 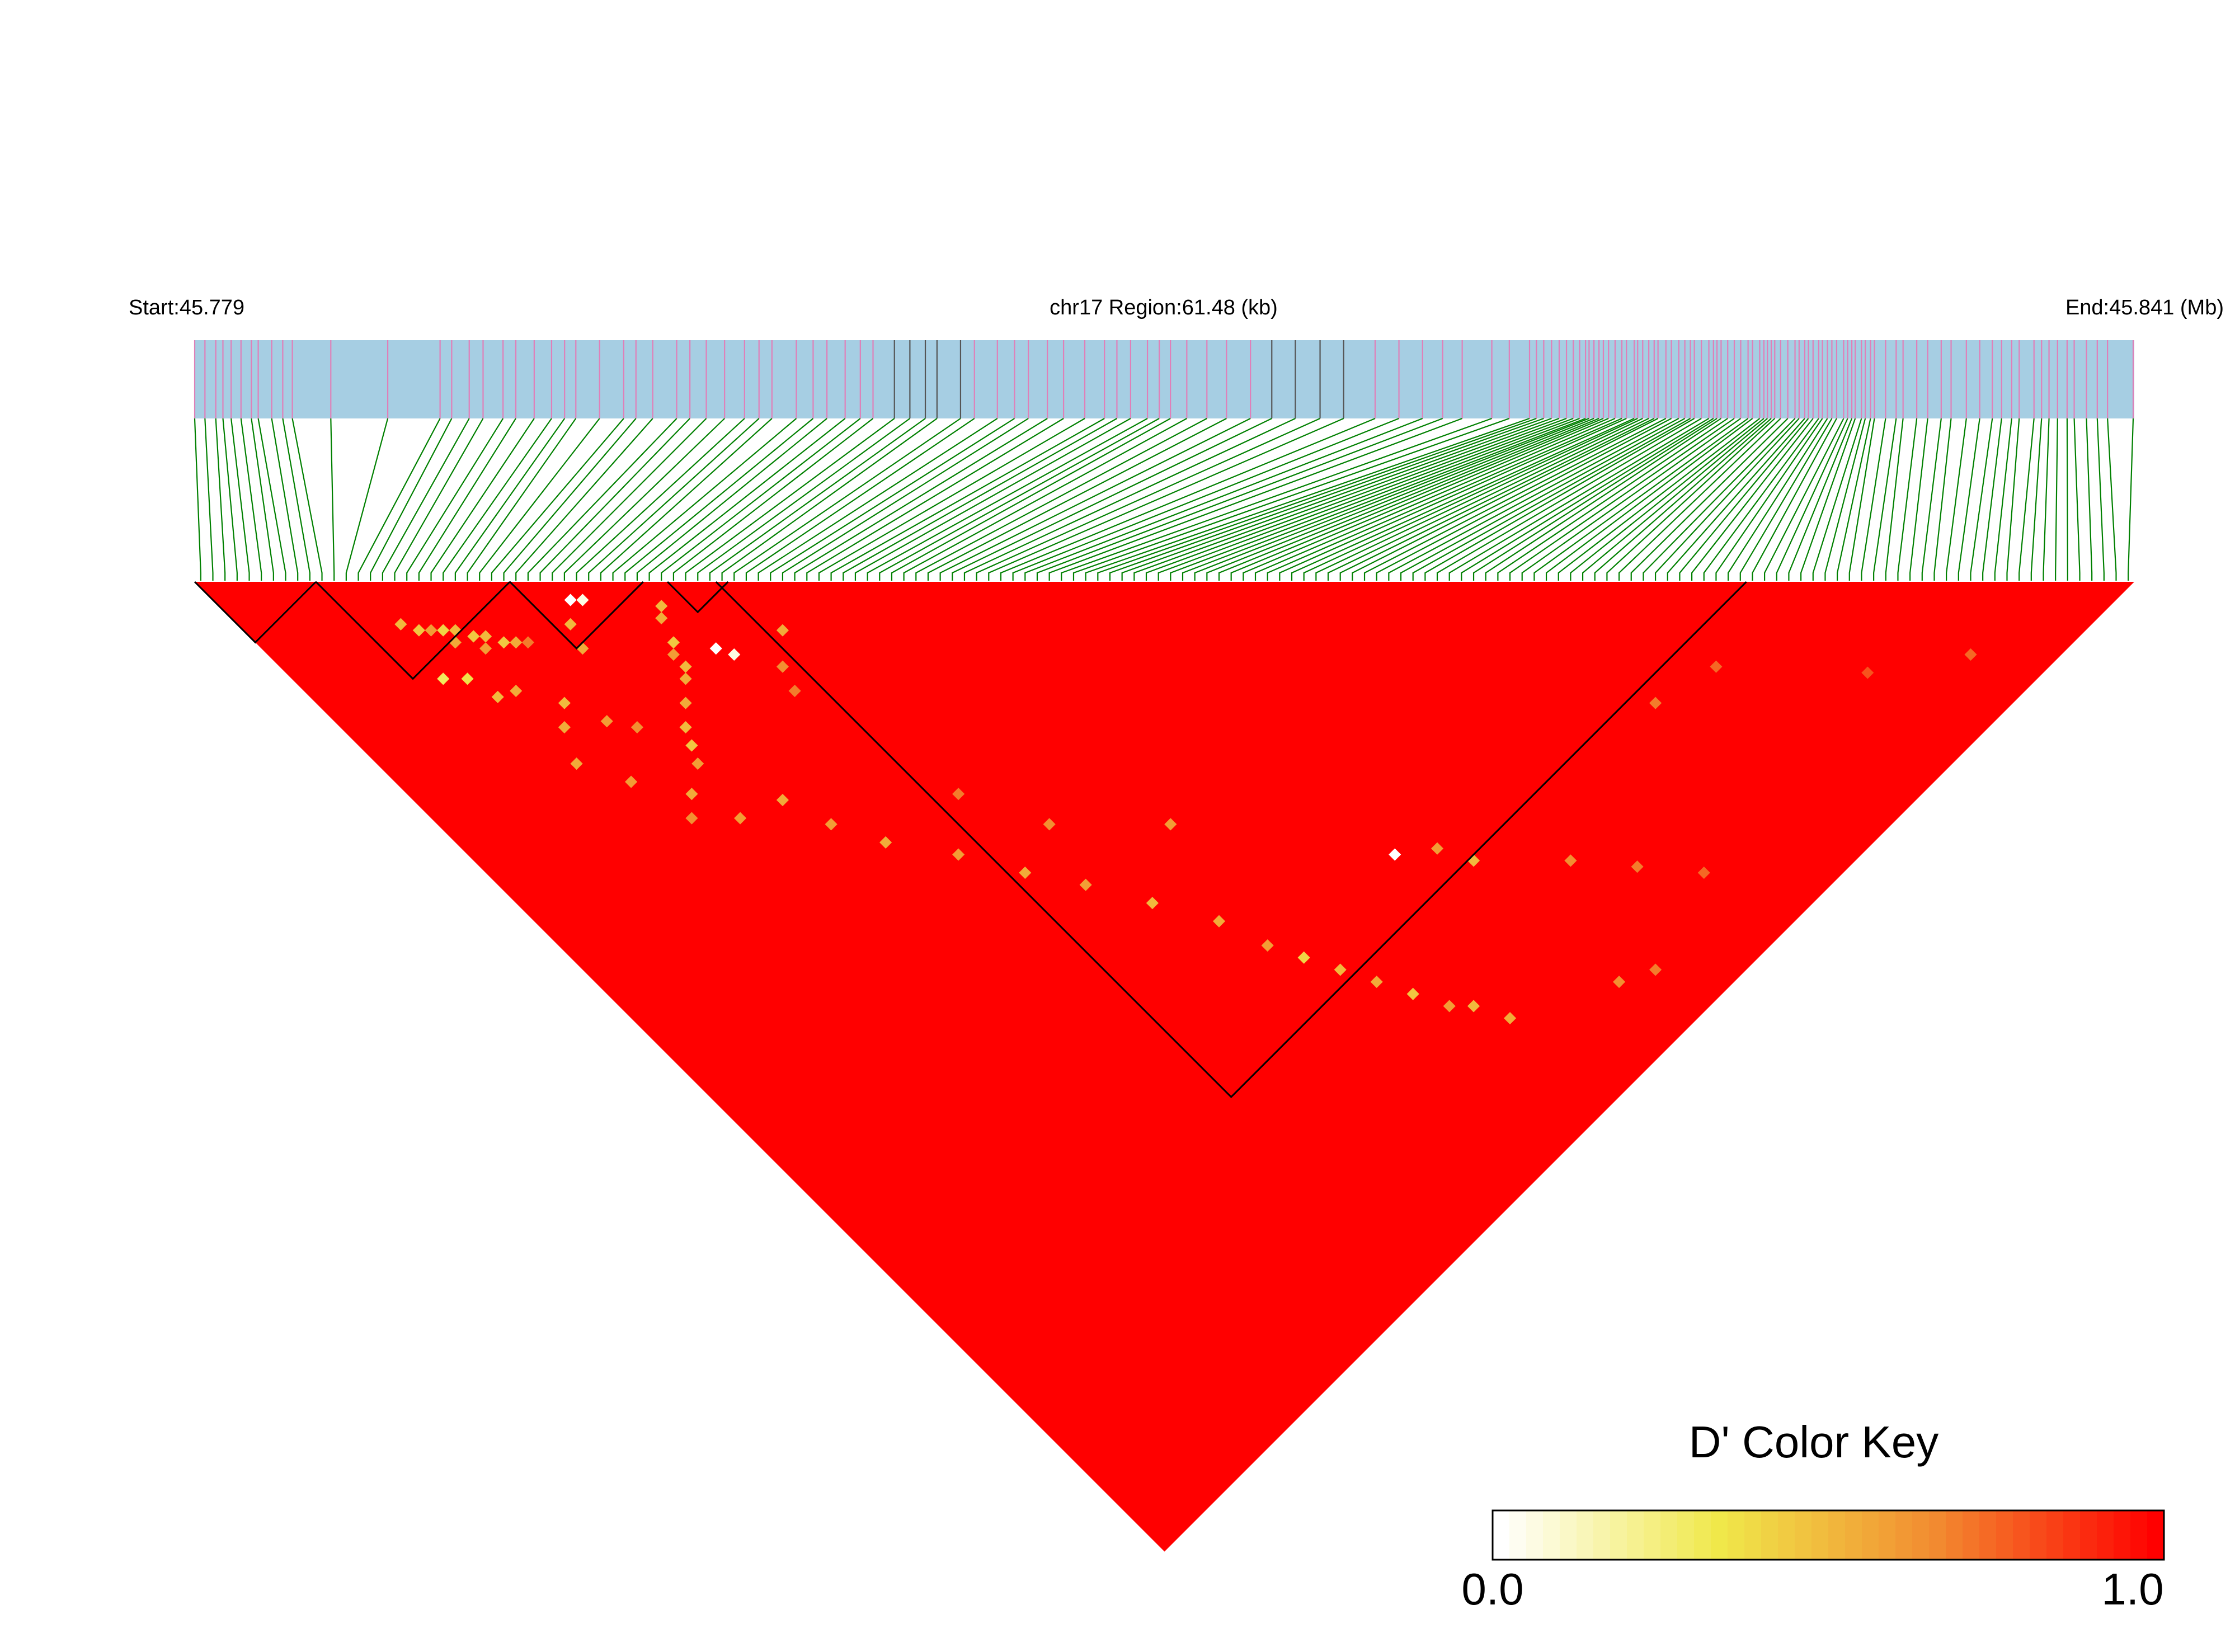 I want to click on region-label: chr17 Region:61.48 (kb), so click(x=1164, y=308).